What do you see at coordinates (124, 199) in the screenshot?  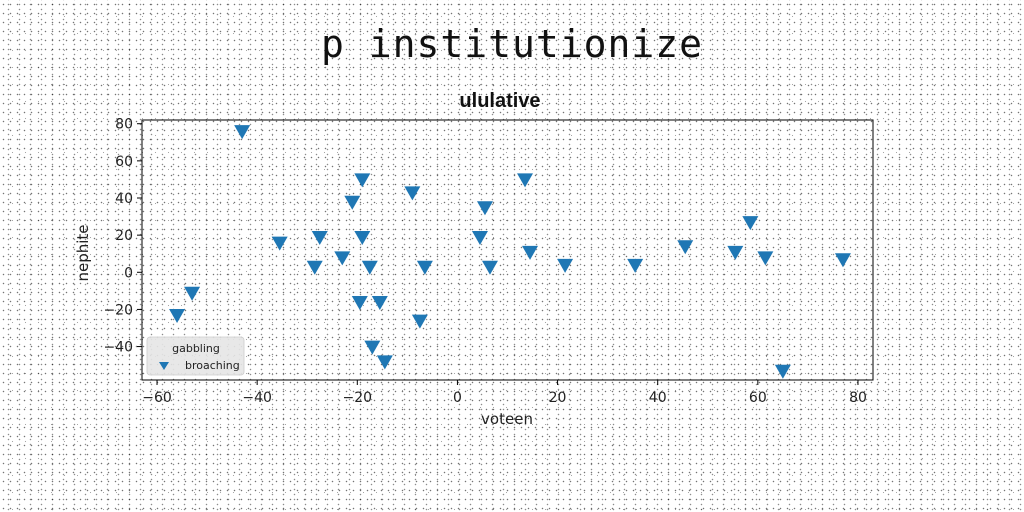 I see `y-tick-label: 40` at bounding box center [124, 199].